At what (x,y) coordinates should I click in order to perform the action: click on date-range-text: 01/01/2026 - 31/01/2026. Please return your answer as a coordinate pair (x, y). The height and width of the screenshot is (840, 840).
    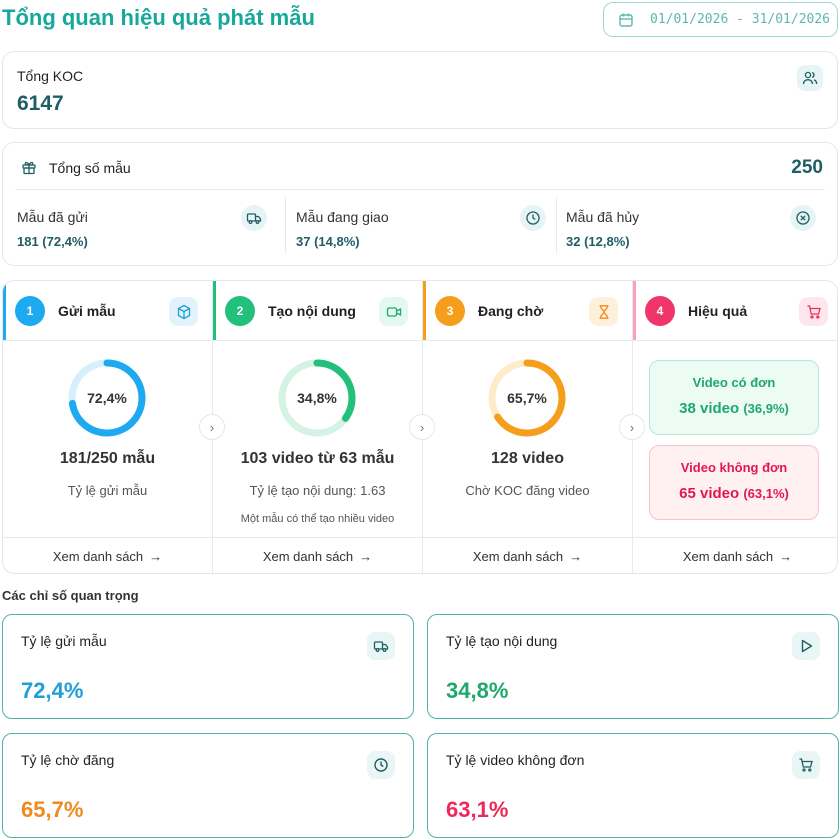
    Looking at the image, I should click on (740, 19).